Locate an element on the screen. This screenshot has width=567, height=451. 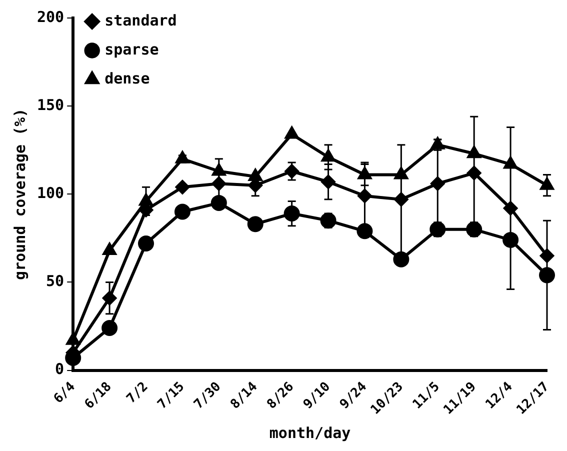
x-tick-label: 6/4 is located at coordinates (64, 393).